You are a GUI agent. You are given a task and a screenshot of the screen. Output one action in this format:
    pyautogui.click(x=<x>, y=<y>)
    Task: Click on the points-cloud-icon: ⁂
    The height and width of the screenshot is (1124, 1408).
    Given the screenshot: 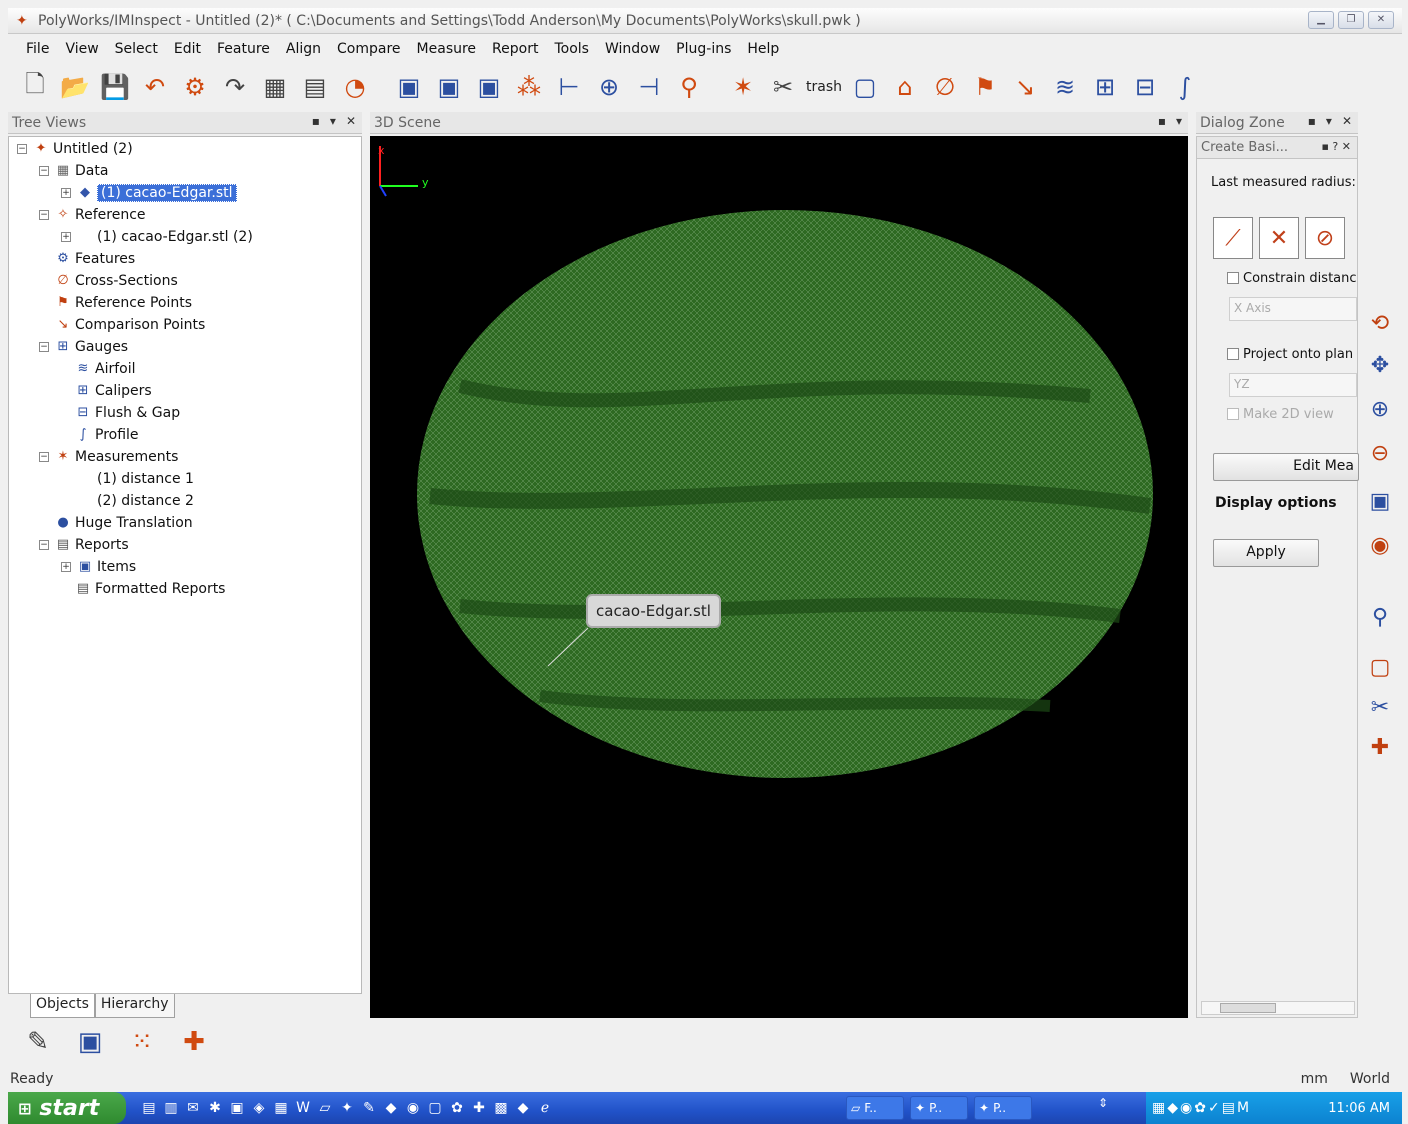 What is the action you would take?
    pyautogui.click(x=529, y=87)
    